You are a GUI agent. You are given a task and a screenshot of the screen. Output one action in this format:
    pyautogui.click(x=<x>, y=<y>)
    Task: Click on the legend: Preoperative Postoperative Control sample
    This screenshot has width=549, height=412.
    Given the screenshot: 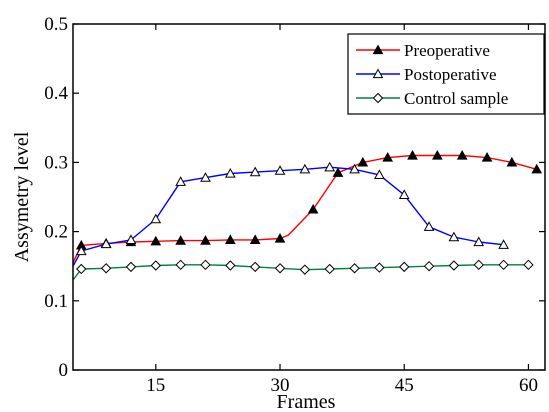 What is the action you would take?
    pyautogui.click(x=446, y=74)
    